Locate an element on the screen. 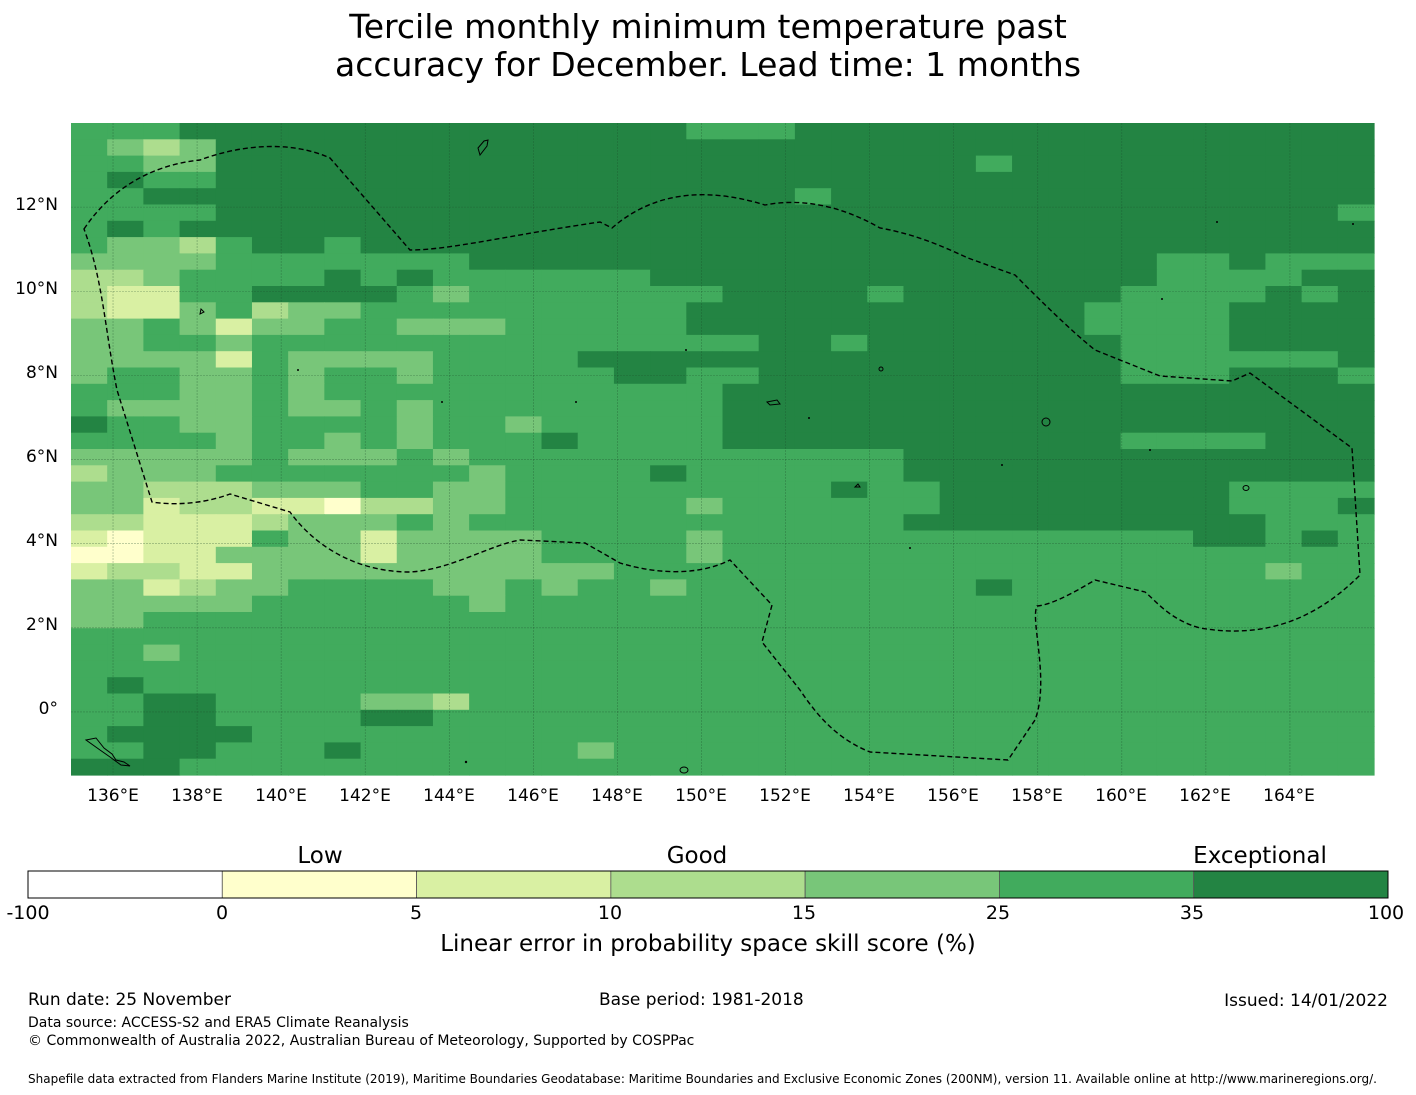 The image size is (1416, 1095). colorbar-segment is located at coordinates (708, 884).